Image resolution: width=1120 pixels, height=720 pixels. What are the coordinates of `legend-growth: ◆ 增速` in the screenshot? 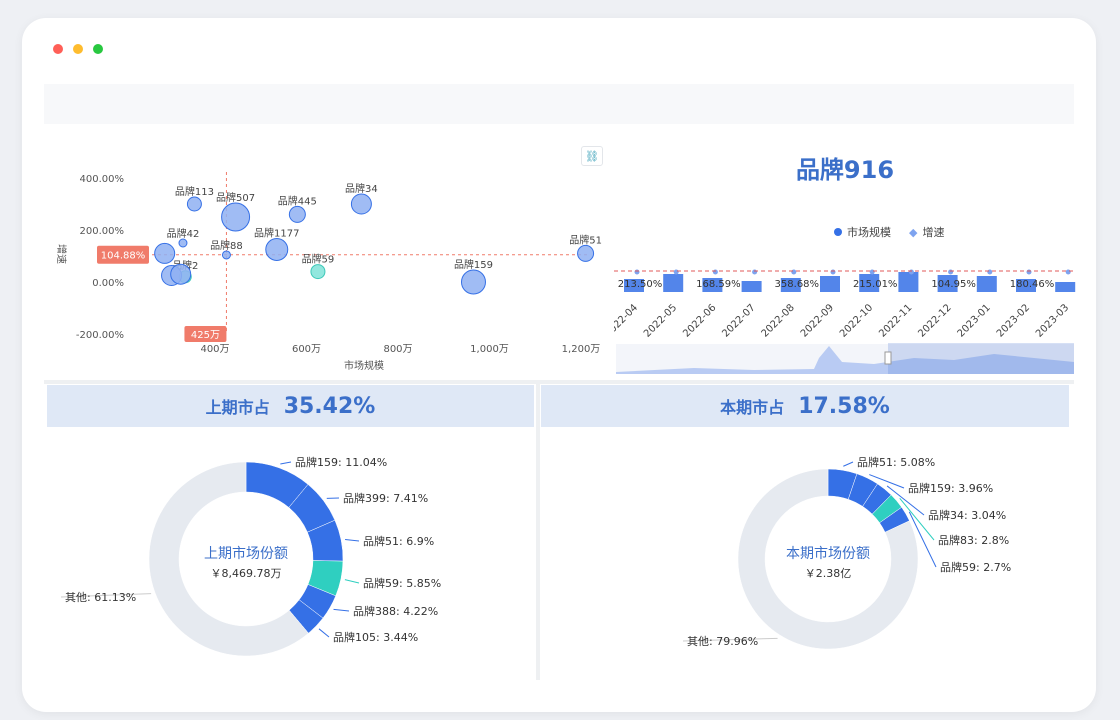 It's located at (927, 232).